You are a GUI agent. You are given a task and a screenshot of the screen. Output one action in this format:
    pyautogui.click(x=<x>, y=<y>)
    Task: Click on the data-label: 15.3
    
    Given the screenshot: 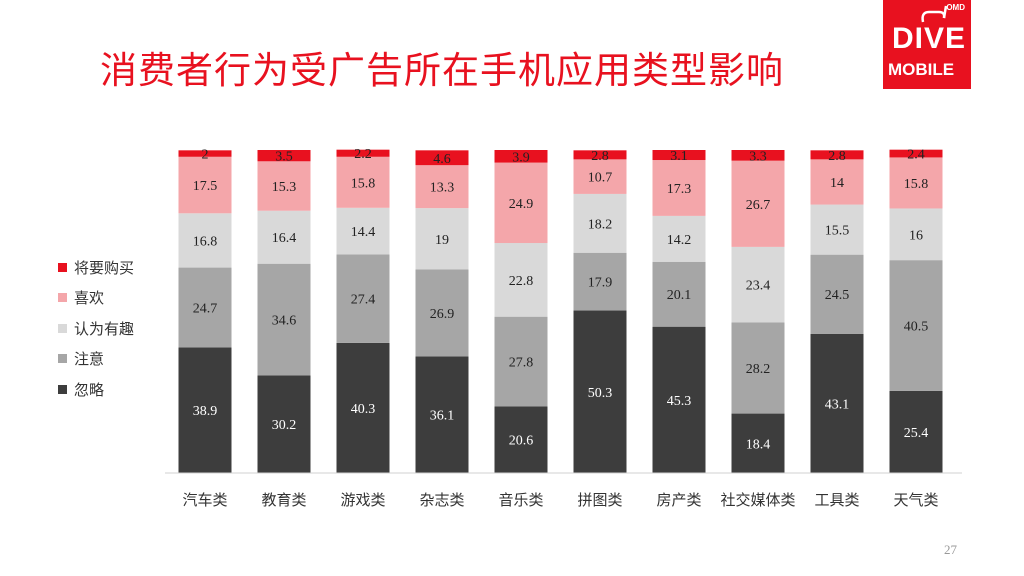 What is the action you would take?
    pyautogui.click(x=284, y=187)
    